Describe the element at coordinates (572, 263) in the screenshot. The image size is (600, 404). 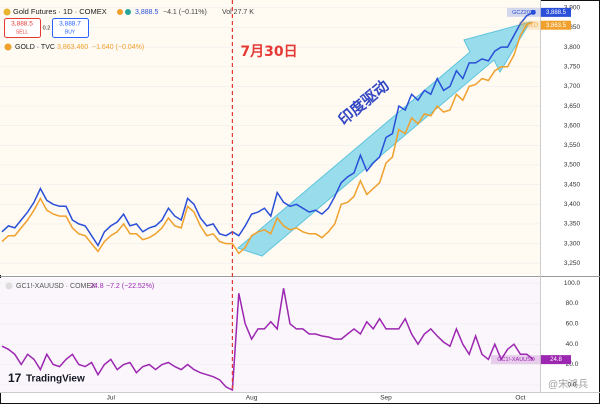
I see `y-tick-label: 3,250` at that location.